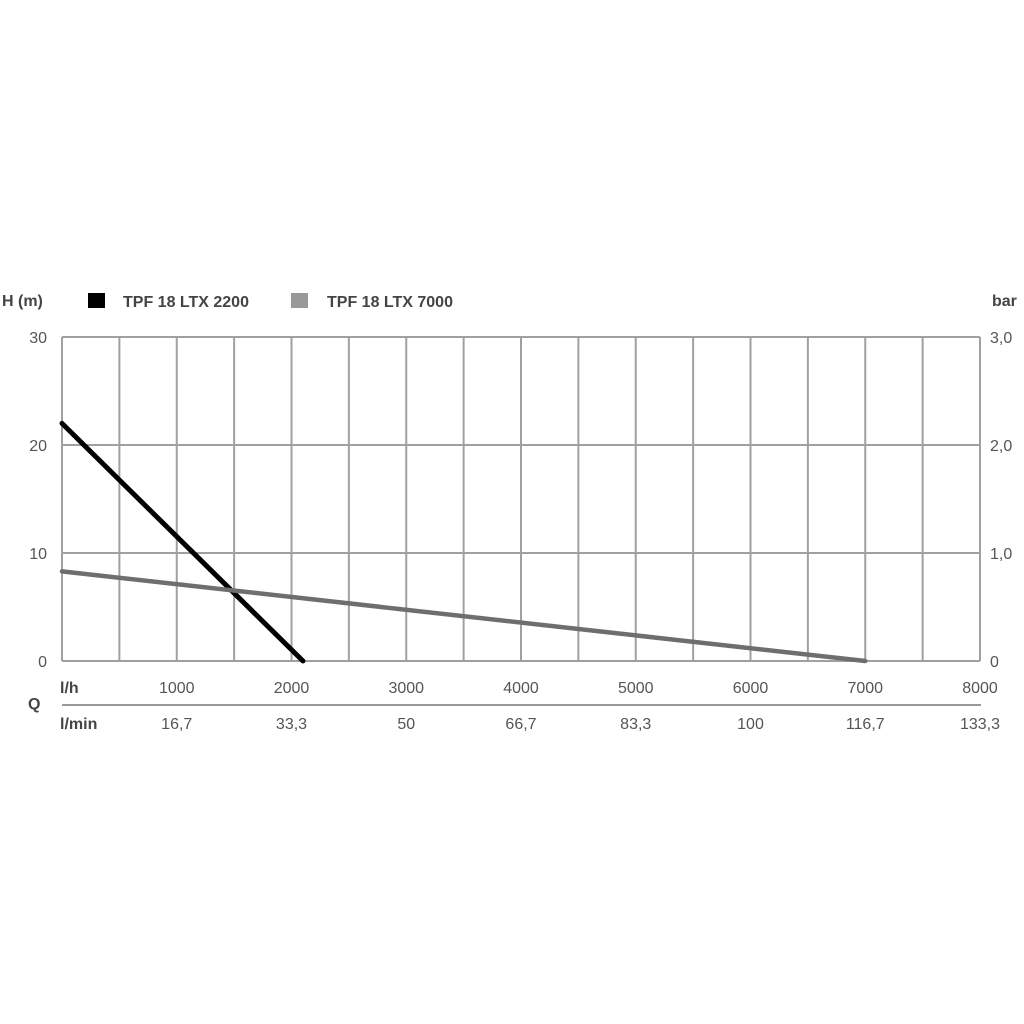  I want to click on x-tick-label-lh: 2000, so click(292, 688).